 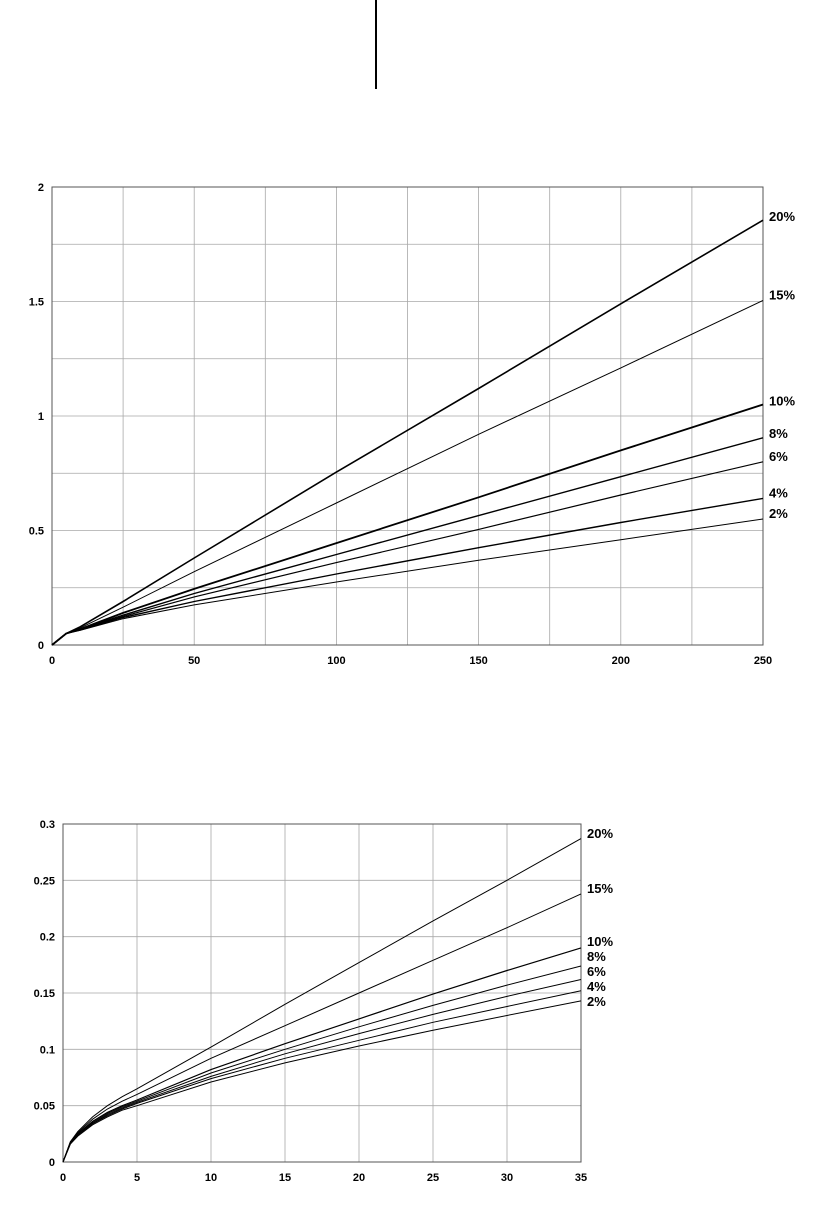 What do you see at coordinates (36, 303) in the screenshot?
I see `y-tick-label: 1.5` at bounding box center [36, 303].